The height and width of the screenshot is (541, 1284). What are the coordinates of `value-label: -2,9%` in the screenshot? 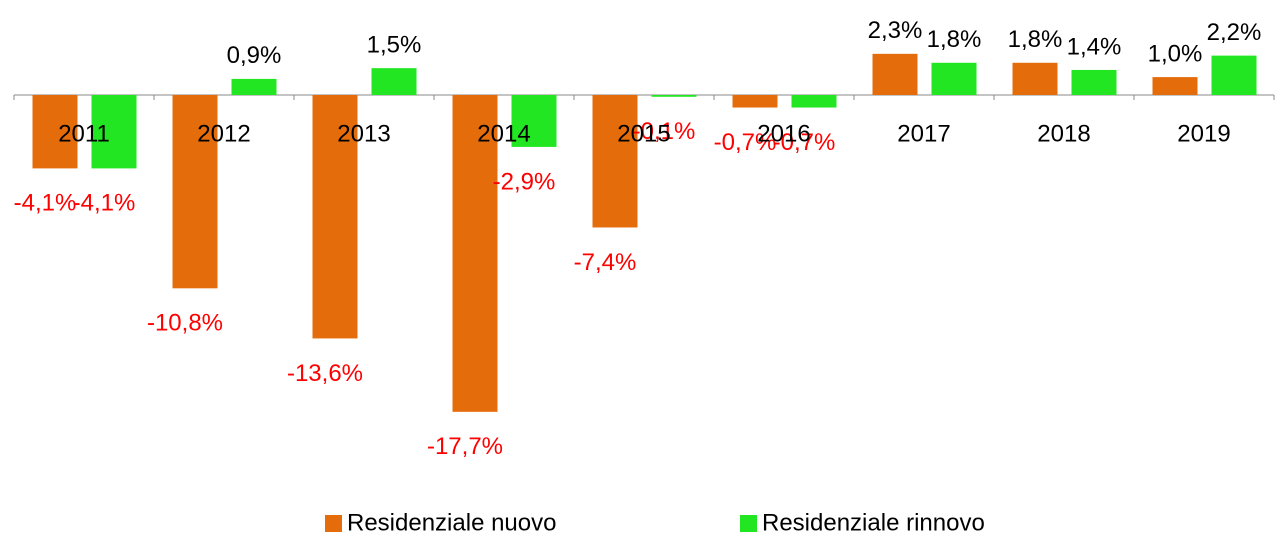 It's located at (524, 181).